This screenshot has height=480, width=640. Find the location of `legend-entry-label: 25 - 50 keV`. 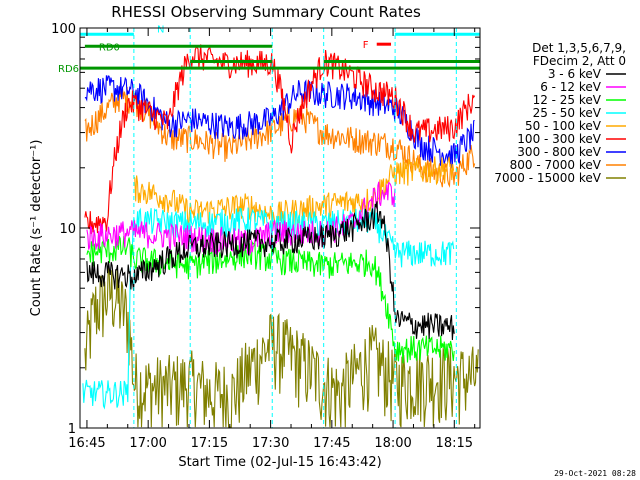

legend-entry-label: 25 - 50 keV is located at coordinates (567, 113).